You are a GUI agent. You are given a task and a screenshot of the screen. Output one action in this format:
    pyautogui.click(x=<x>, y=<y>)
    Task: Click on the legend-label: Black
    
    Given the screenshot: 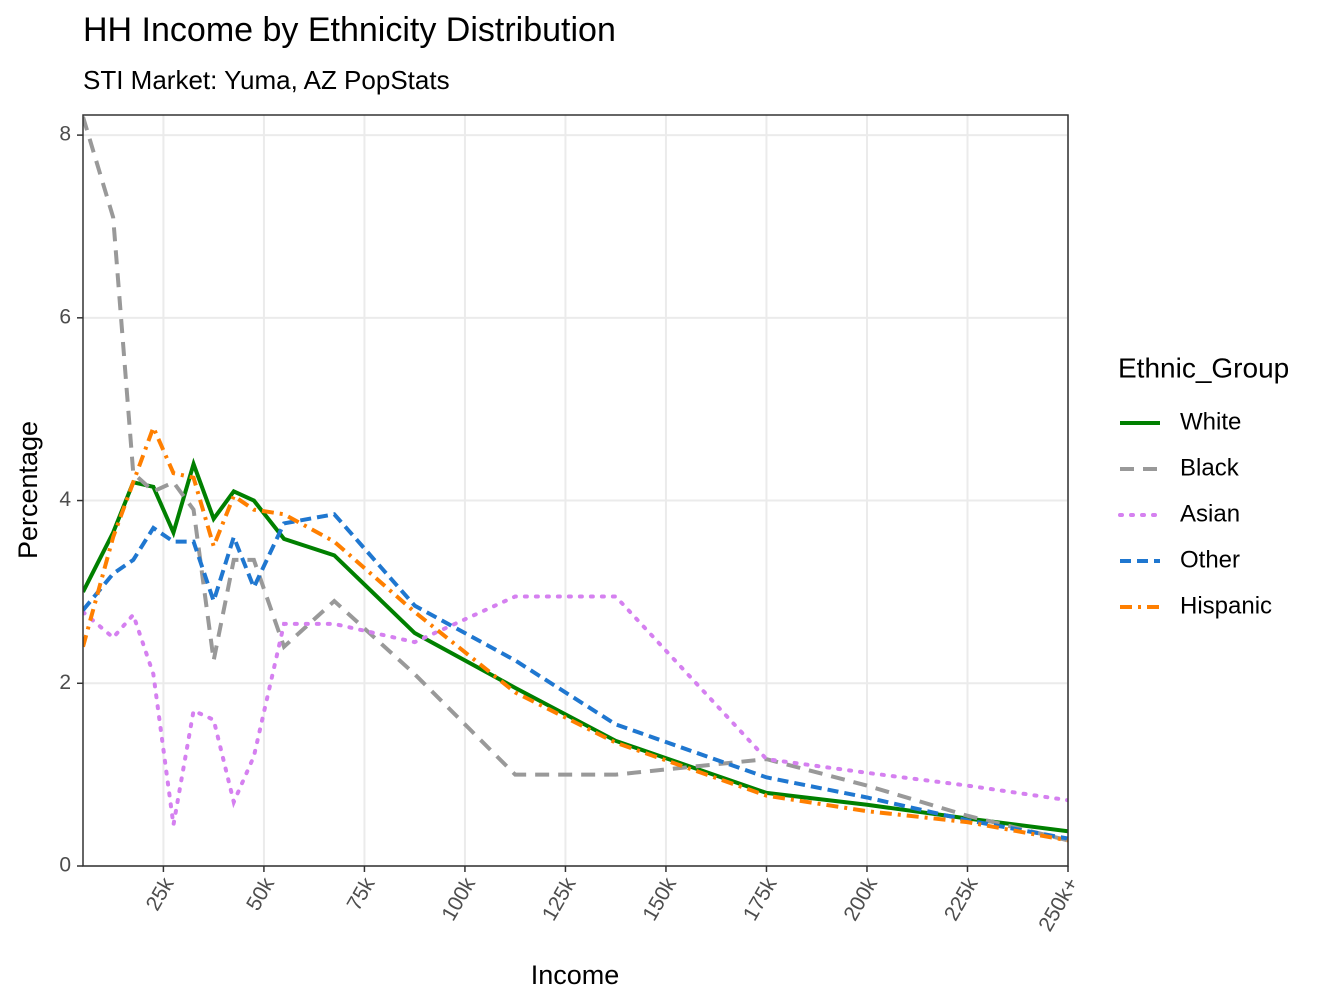 What is the action you would take?
    pyautogui.click(x=1210, y=467)
    